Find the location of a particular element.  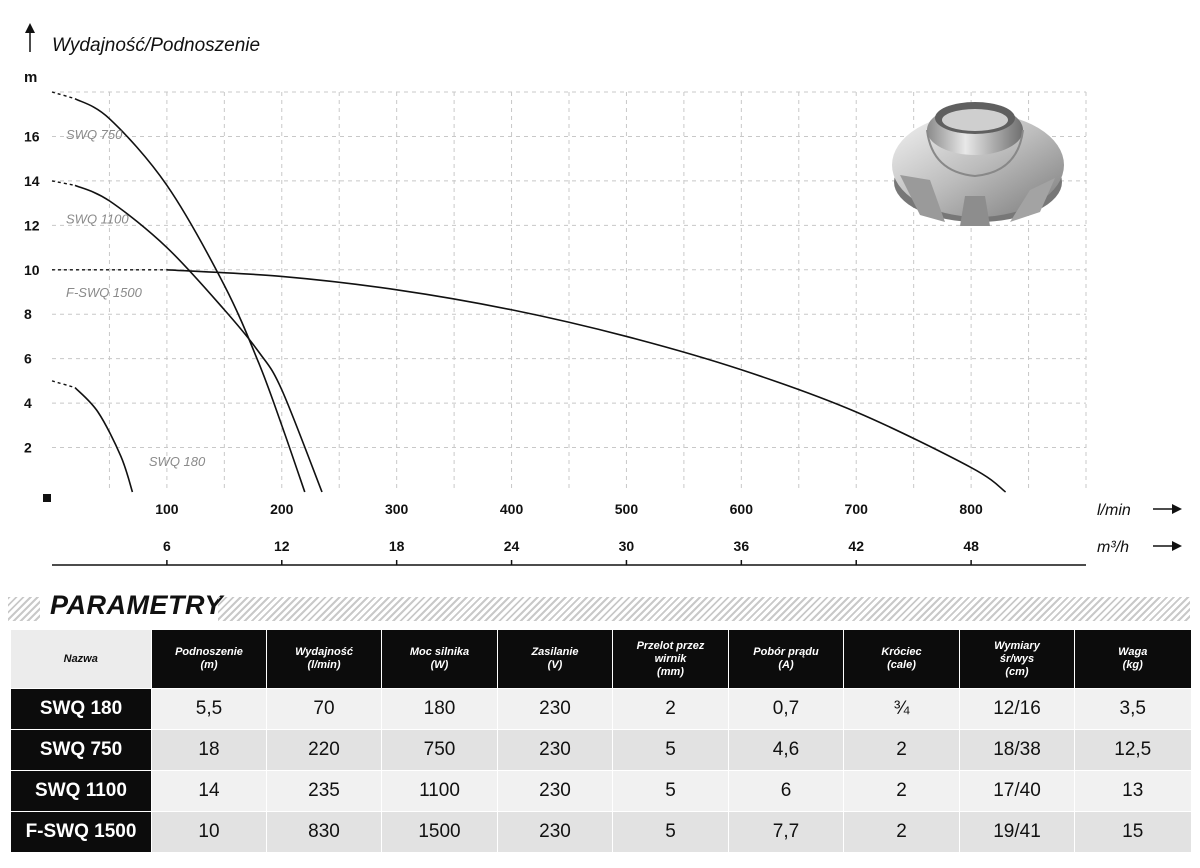

table-row: F-SWQ 1500 10 830 1500 230 5 7,7 2 19/41 15 is located at coordinates (600, 831).